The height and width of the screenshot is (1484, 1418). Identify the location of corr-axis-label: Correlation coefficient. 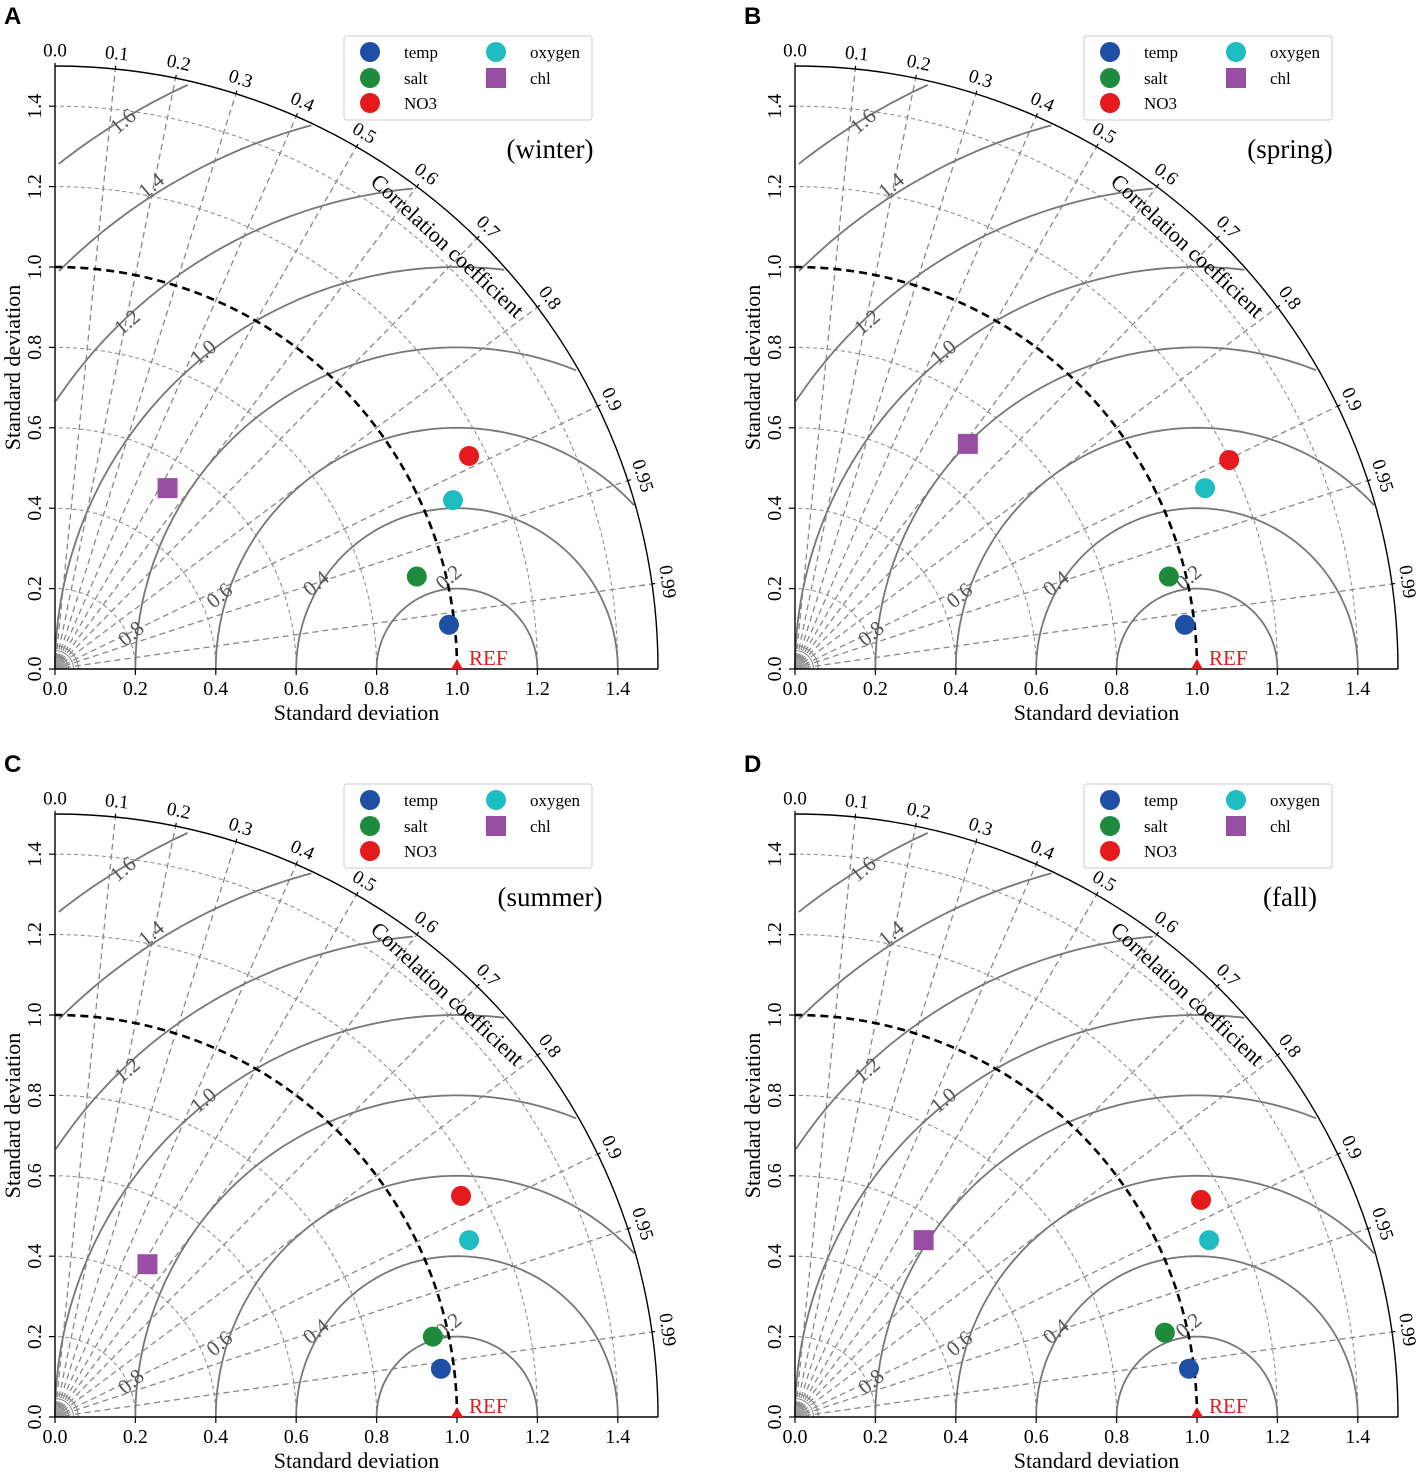
(1187, 994).